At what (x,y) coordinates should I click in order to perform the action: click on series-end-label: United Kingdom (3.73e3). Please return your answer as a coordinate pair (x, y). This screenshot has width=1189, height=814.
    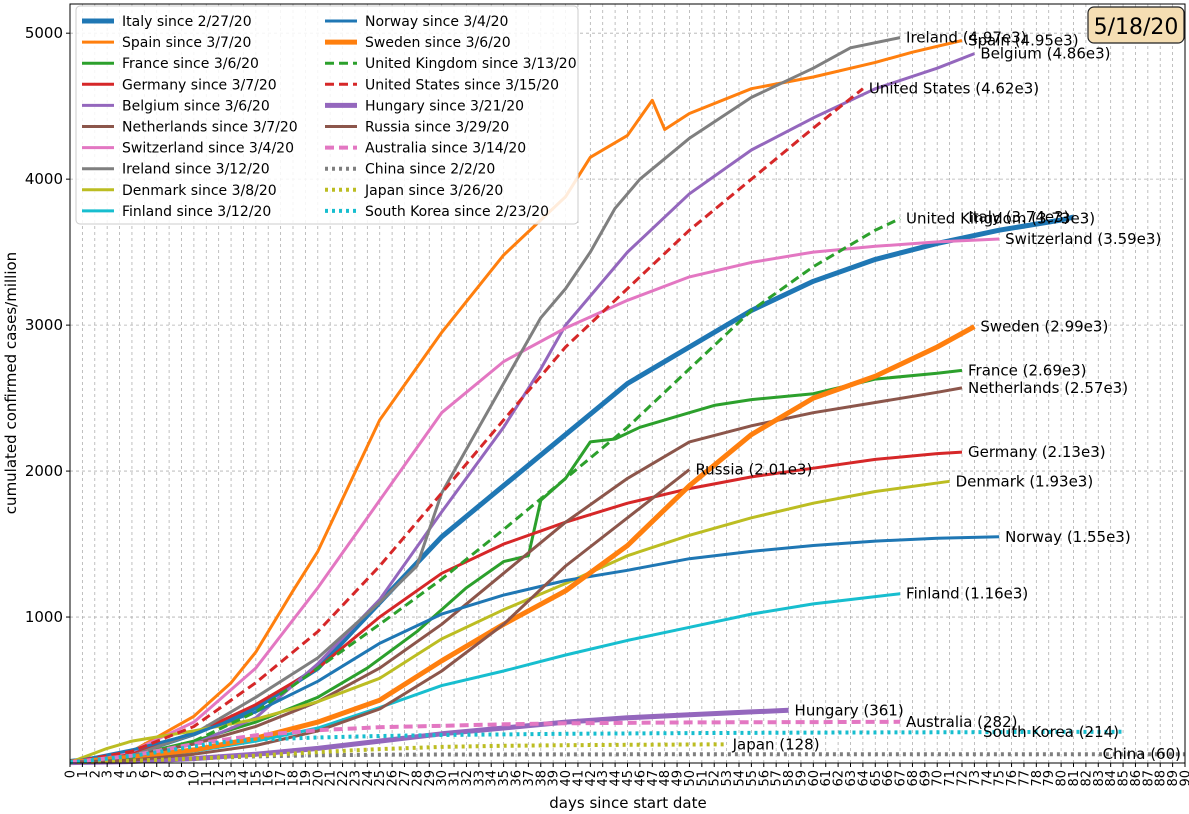
    Looking at the image, I should click on (1000, 219).